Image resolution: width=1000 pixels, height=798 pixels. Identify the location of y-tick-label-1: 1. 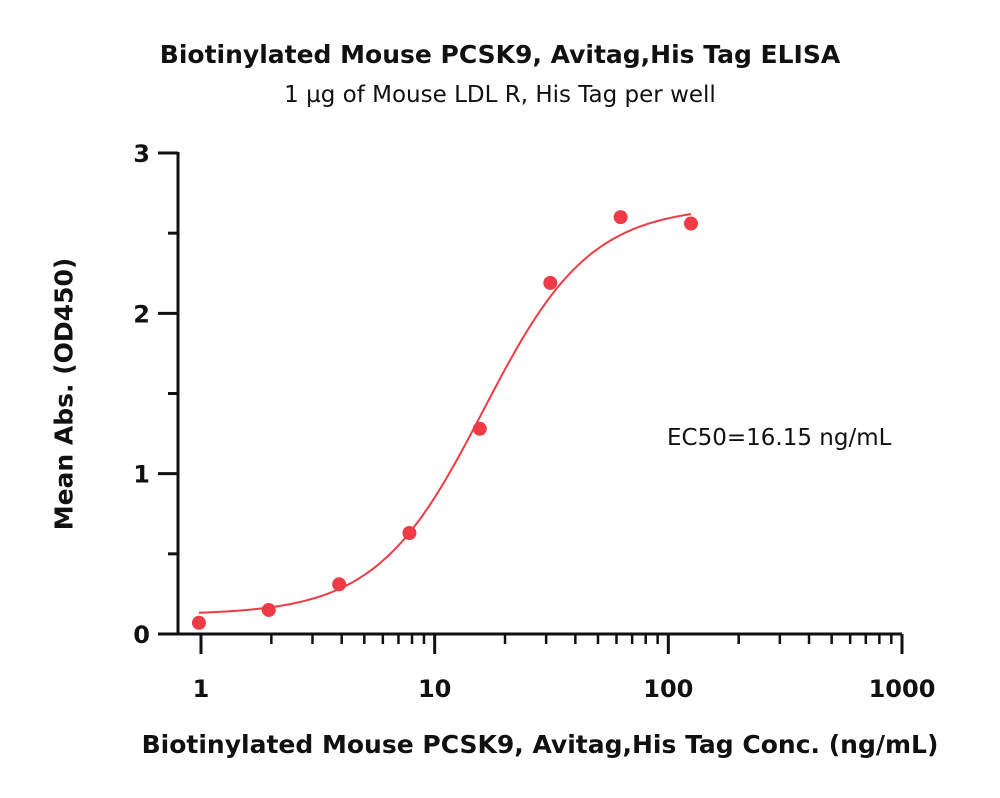
(141, 475).